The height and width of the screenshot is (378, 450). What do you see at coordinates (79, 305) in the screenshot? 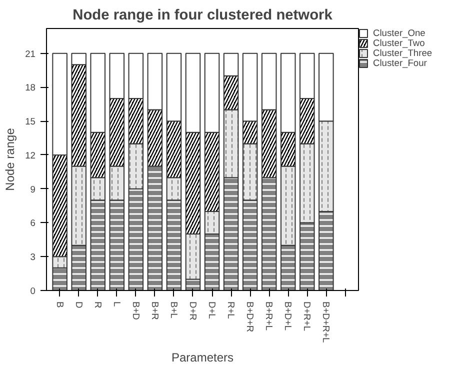
I see `x-tick-label: D` at bounding box center [79, 305].